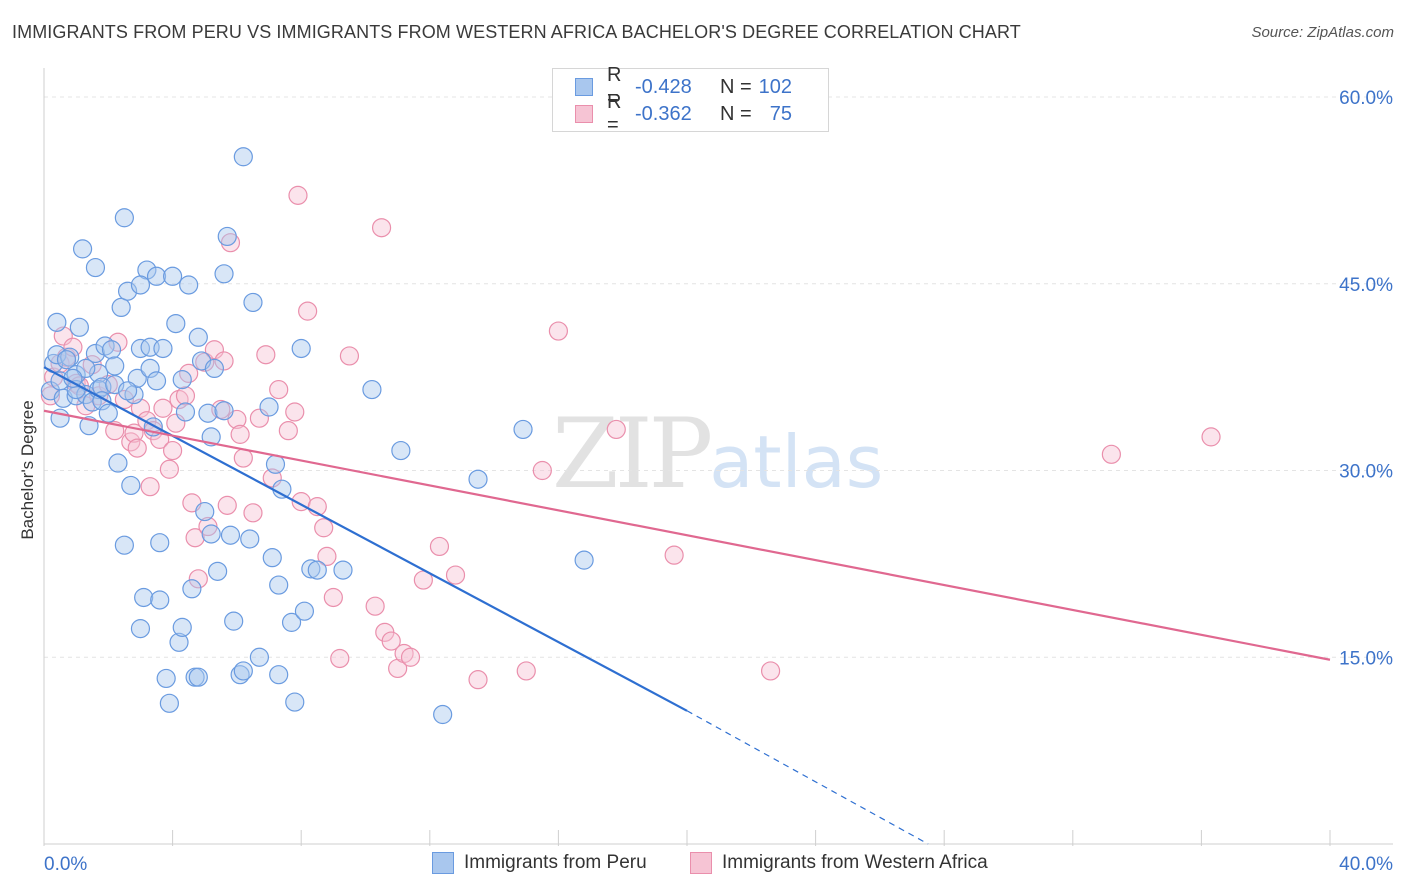 The height and width of the screenshot is (892, 1406). I want to click on legend-row-wafrica: R = -0.362 N = 75, so click(683, 113).